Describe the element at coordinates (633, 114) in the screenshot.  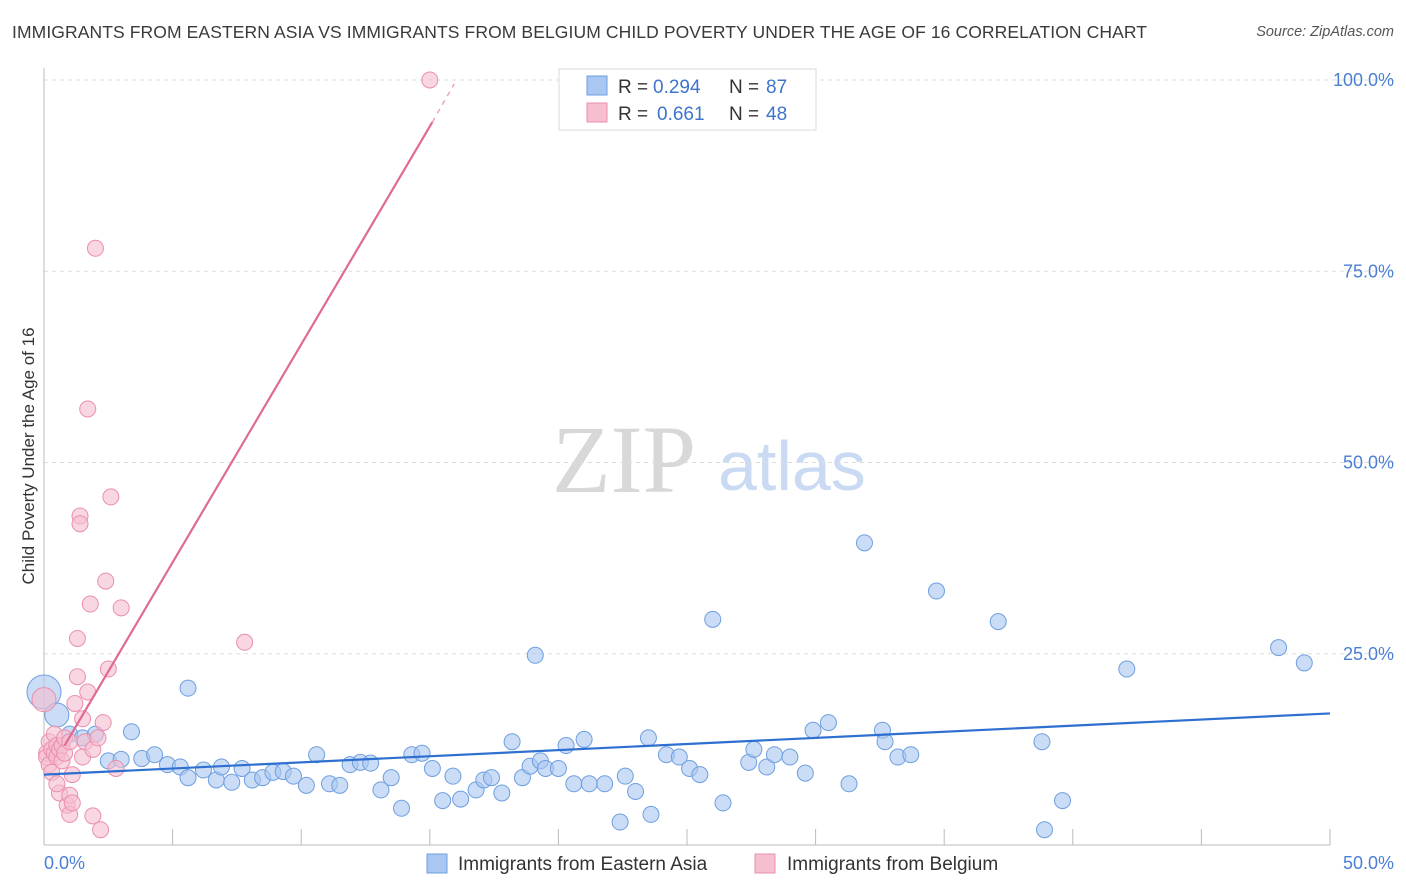
I see `legend-r-label-pink: R =` at that location.